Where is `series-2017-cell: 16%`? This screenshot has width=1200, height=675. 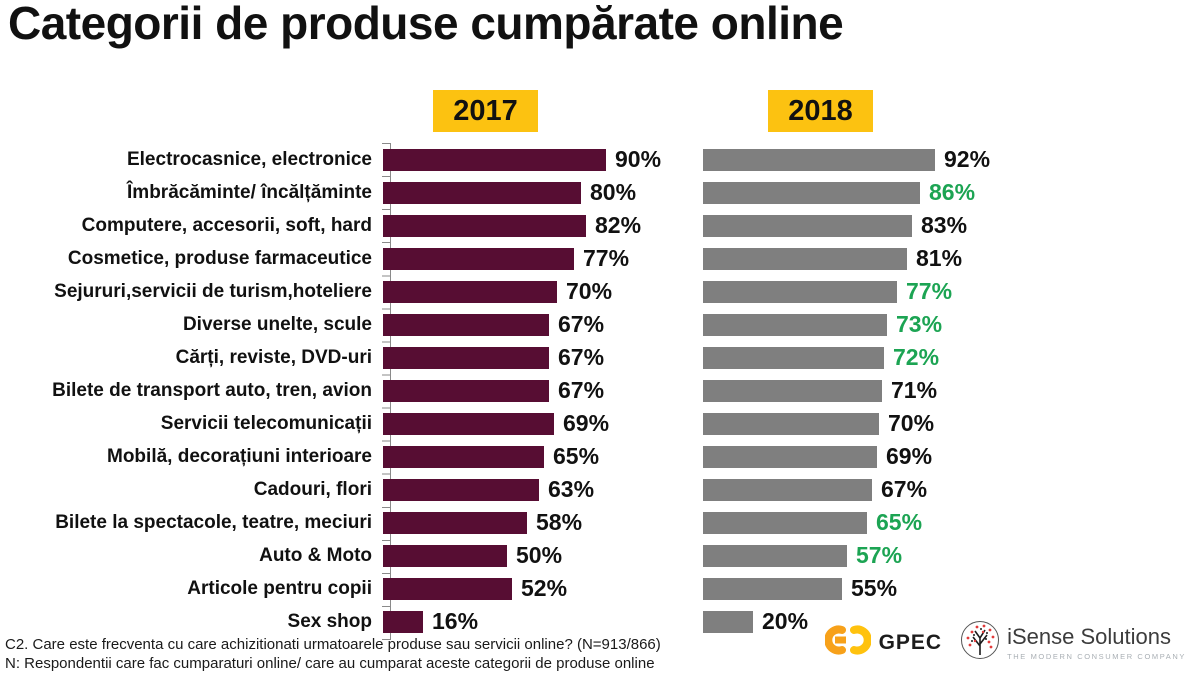 series-2017-cell: 16% is located at coordinates (543, 621).